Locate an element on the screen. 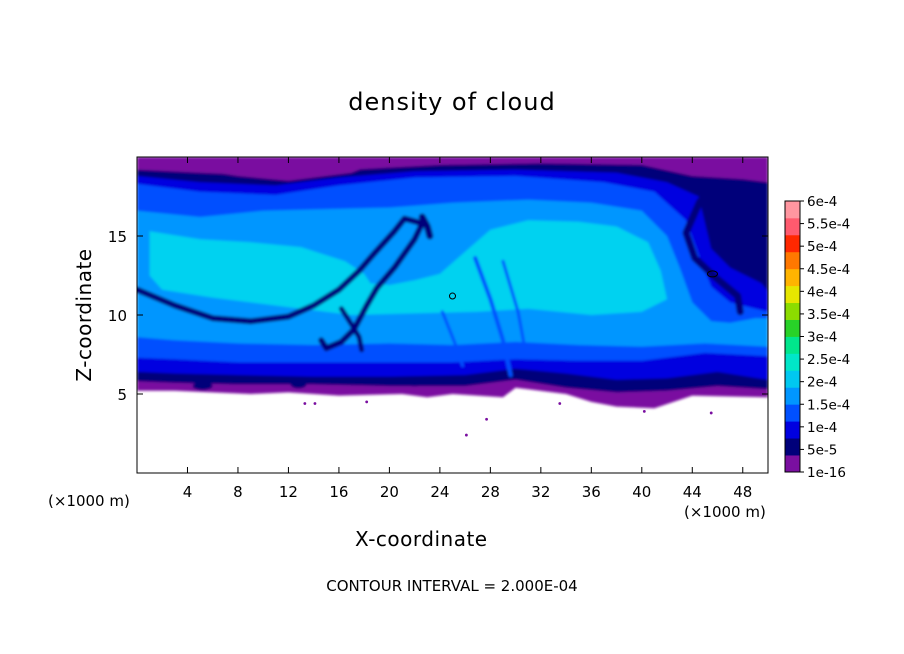 The image size is (904, 654). cloud-cyan-core is located at coordinates (408, 267).